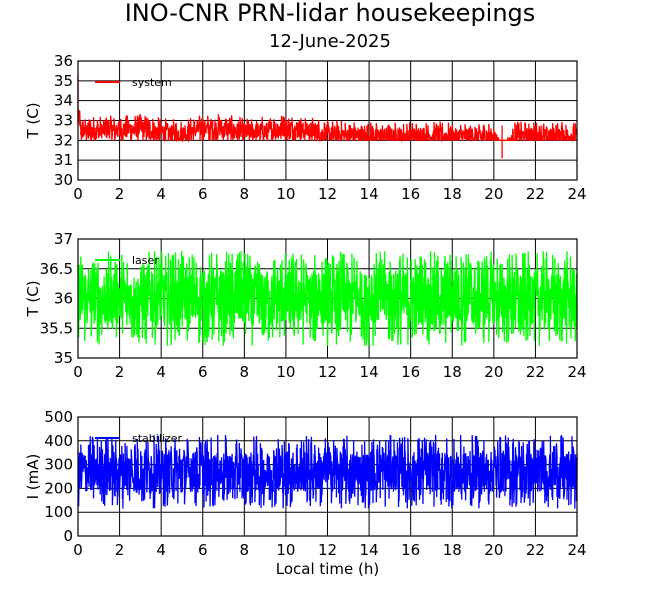 The image size is (660, 595). Describe the element at coordinates (63, 121) in the screenshot. I see `y-tick-label: 33` at that location.